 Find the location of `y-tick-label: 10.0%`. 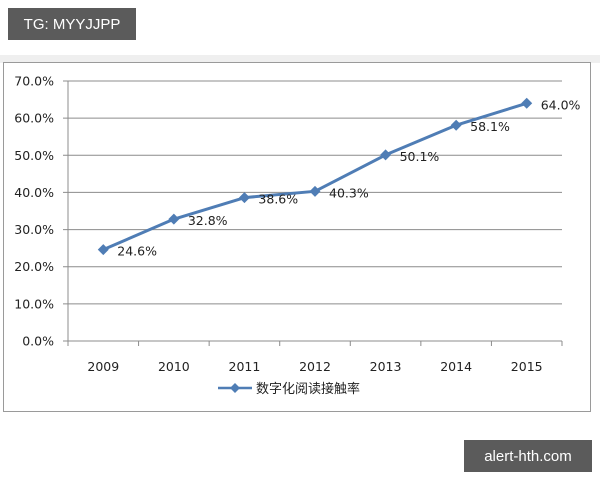

y-tick-label: 10.0% is located at coordinates (34, 303).